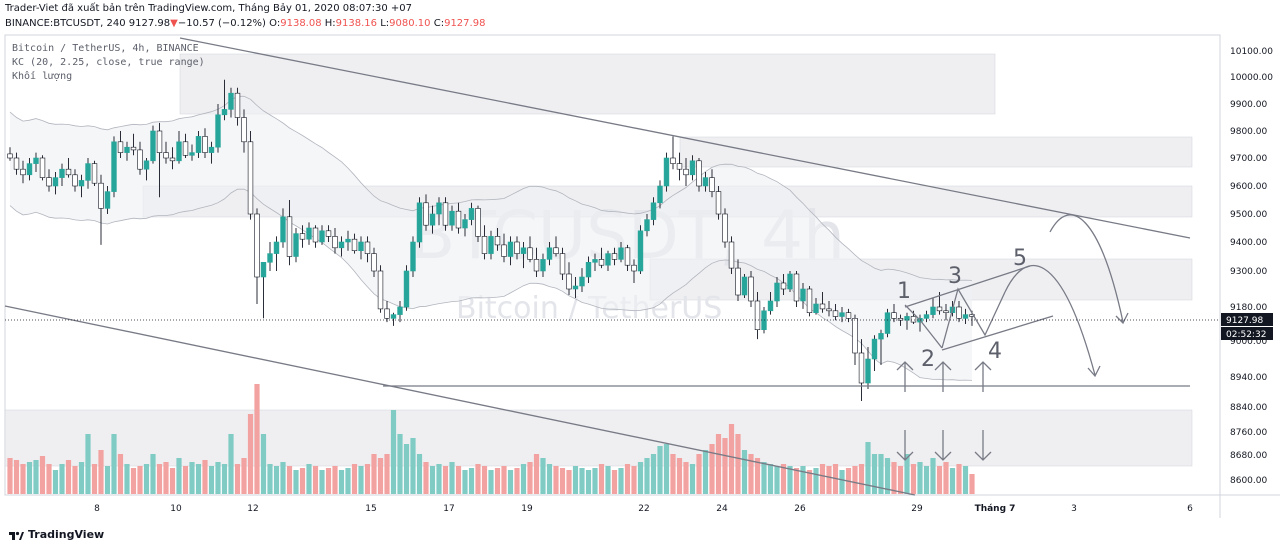 Image resolution: width=1280 pixels, height=549 pixels. Describe the element at coordinates (943, 445) in the screenshot. I see `down-arrow-icon` at that location.